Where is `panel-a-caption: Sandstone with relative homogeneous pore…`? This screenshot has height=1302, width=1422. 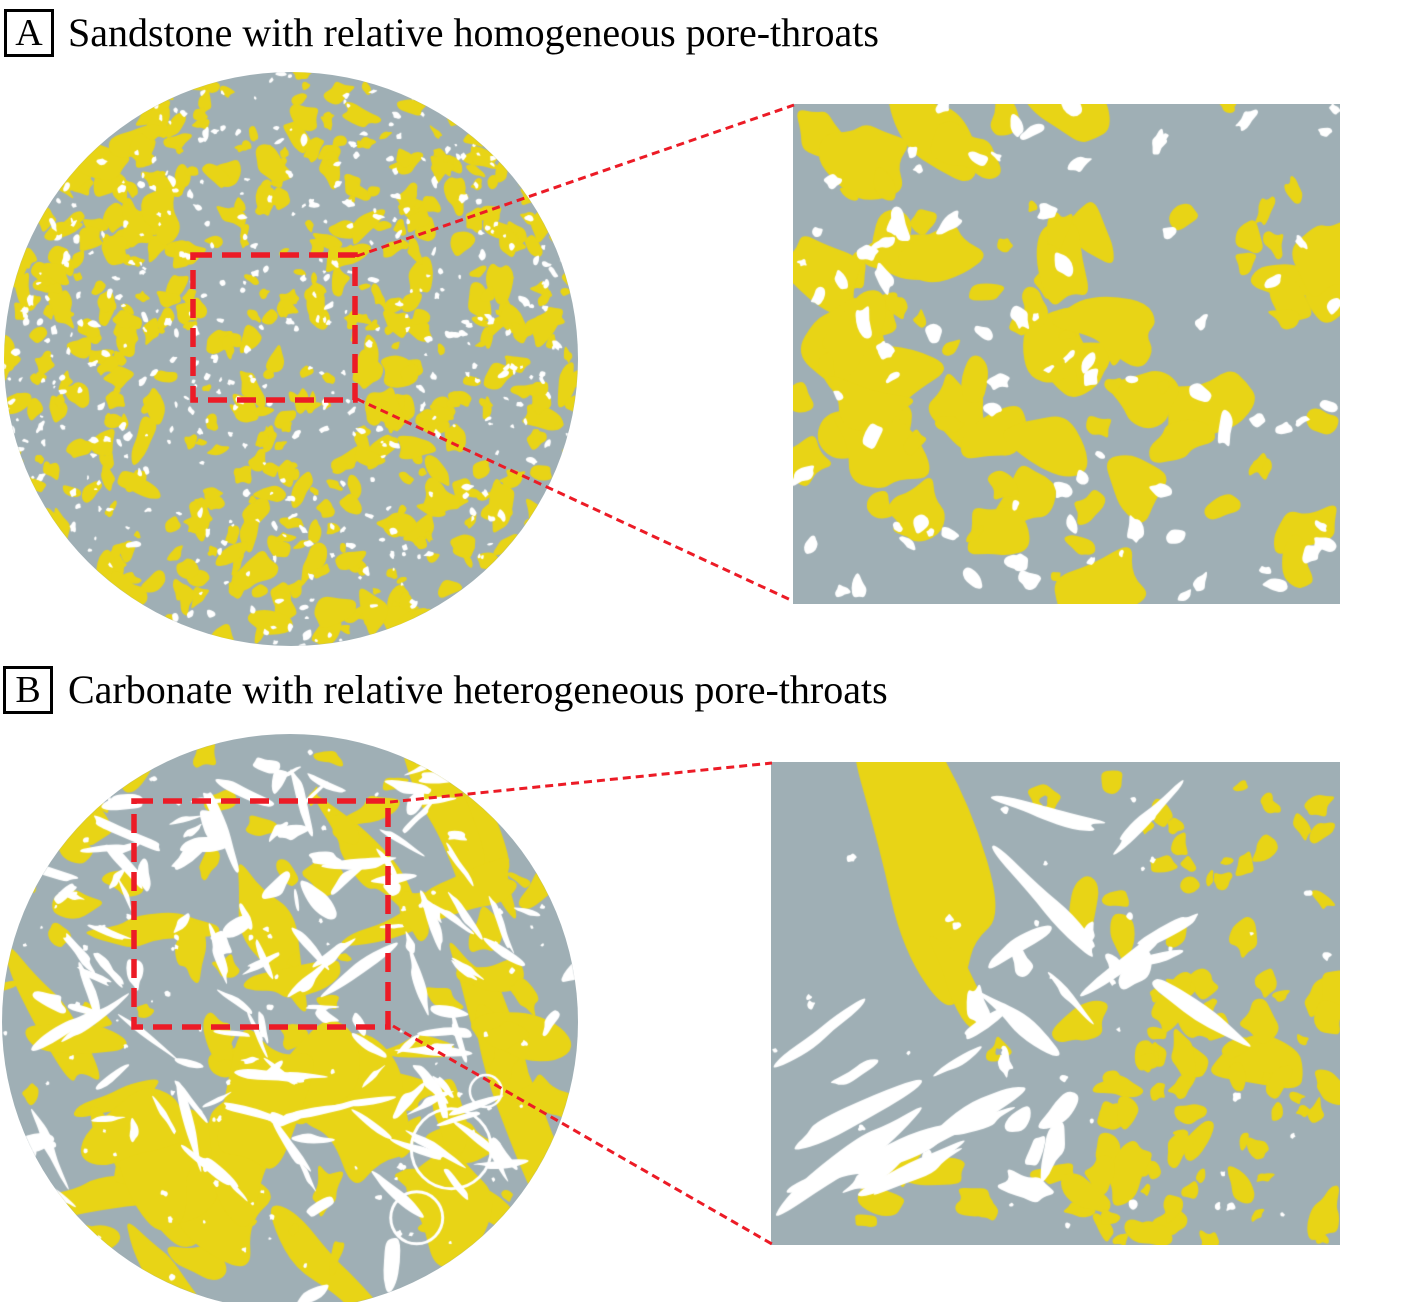 panel-a-caption: Sandstone with relative homogeneous pore… is located at coordinates (473, 32).